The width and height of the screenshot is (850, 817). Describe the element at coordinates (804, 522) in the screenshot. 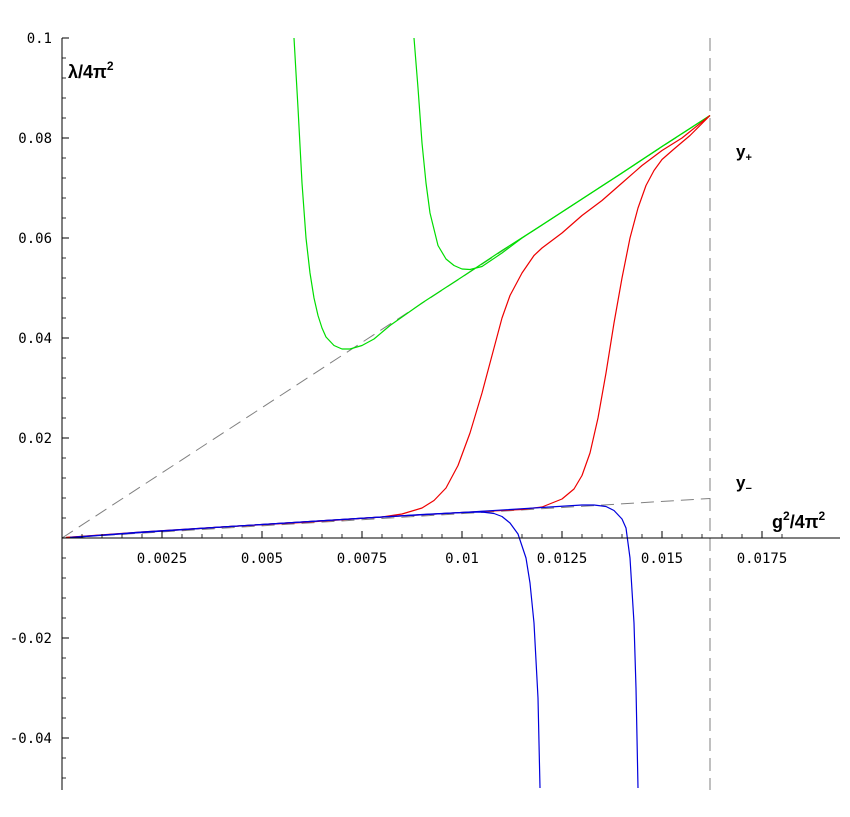

I see `x-axis-title-text: /4π` at that location.